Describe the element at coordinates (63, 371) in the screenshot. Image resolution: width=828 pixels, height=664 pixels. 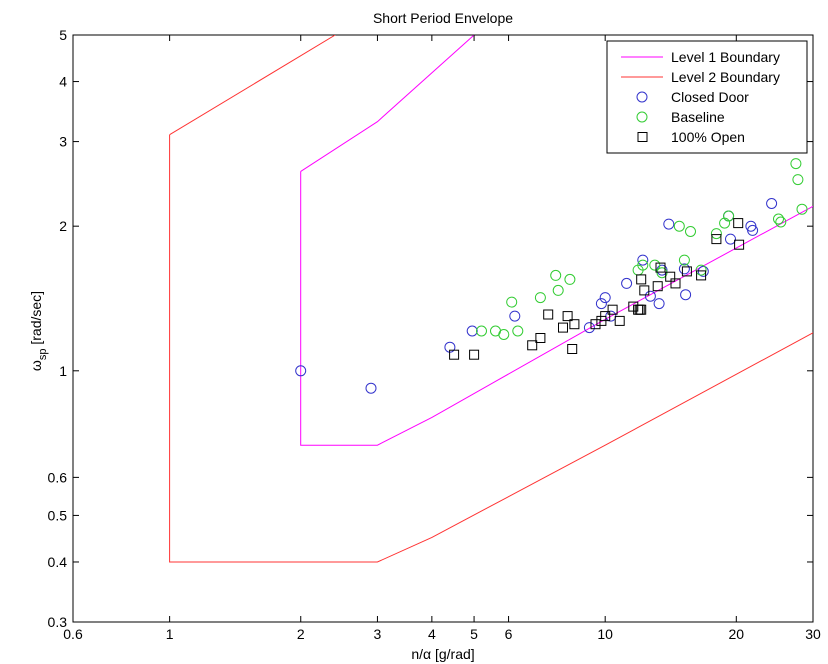
I see `y-tick-label: 1` at that location.